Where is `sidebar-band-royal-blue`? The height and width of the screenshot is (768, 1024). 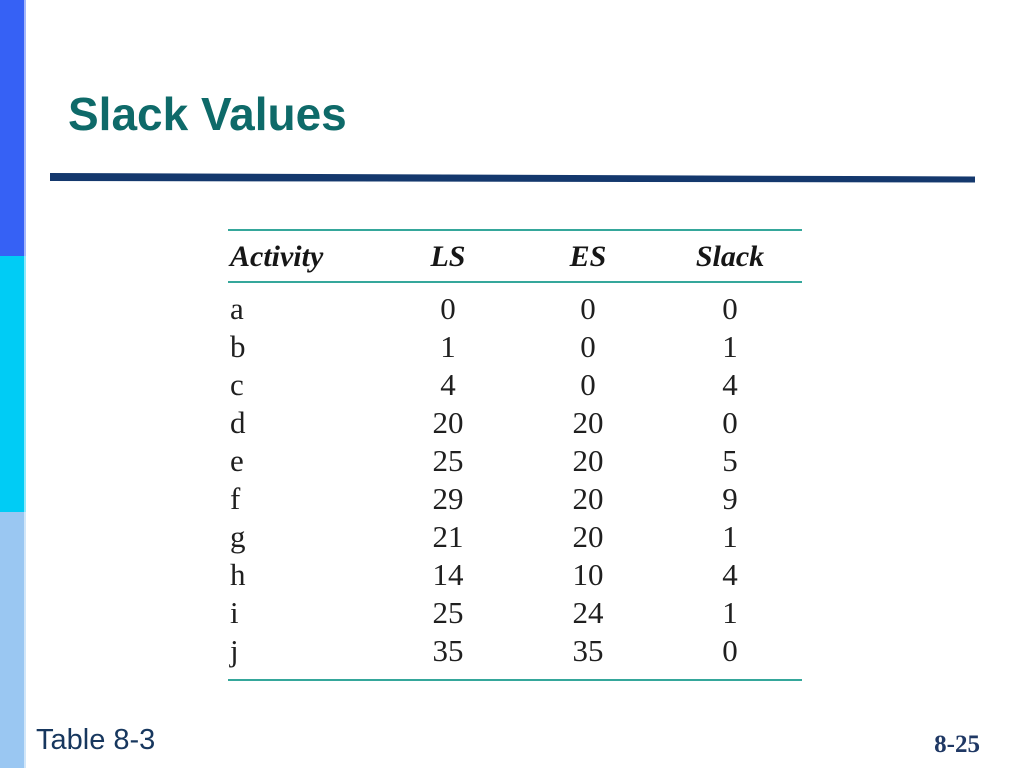 sidebar-band-royal-blue is located at coordinates (13, 128).